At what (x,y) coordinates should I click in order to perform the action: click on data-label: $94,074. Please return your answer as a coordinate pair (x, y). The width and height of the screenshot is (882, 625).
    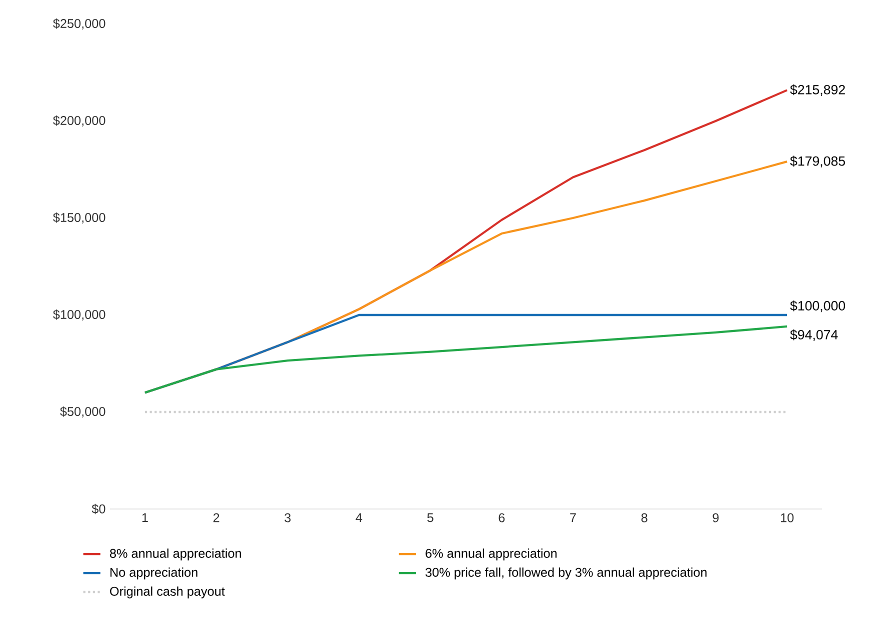
    Looking at the image, I should click on (814, 335).